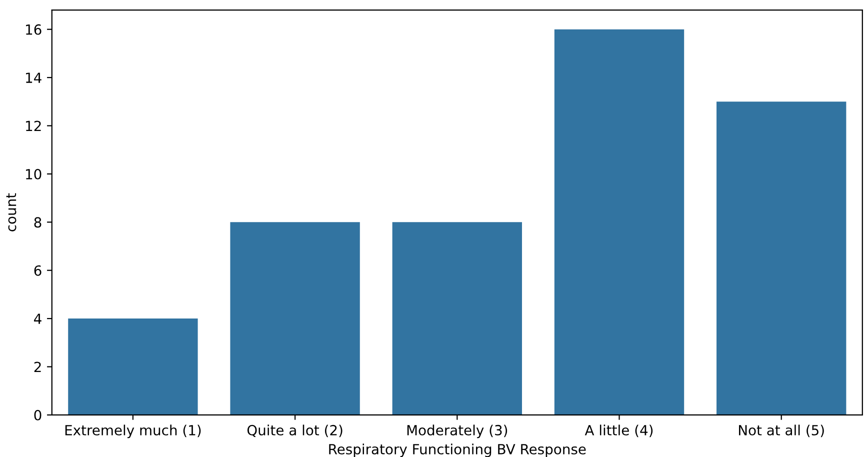 The height and width of the screenshot is (457, 865). What do you see at coordinates (457, 431) in the screenshot?
I see `x-tick-label: Moderately (3)` at bounding box center [457, 431].